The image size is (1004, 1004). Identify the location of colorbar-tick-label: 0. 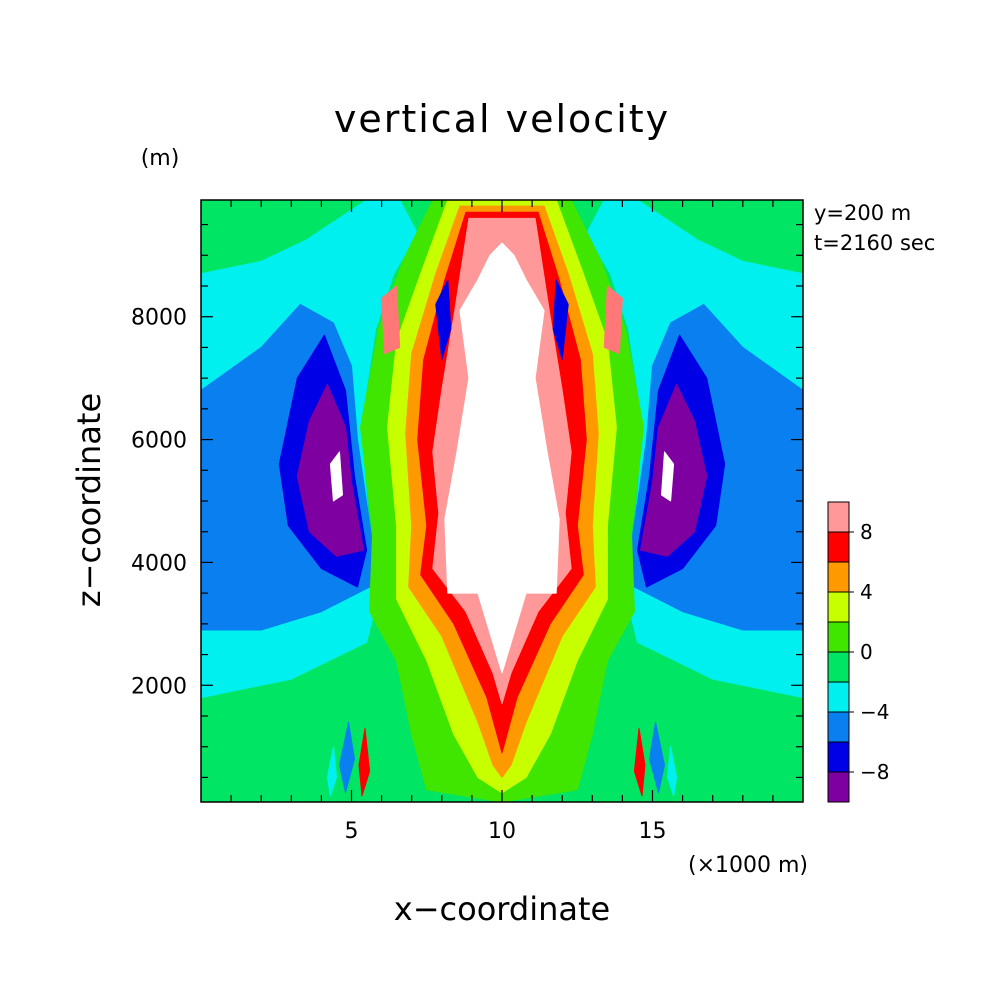
(866, 652).